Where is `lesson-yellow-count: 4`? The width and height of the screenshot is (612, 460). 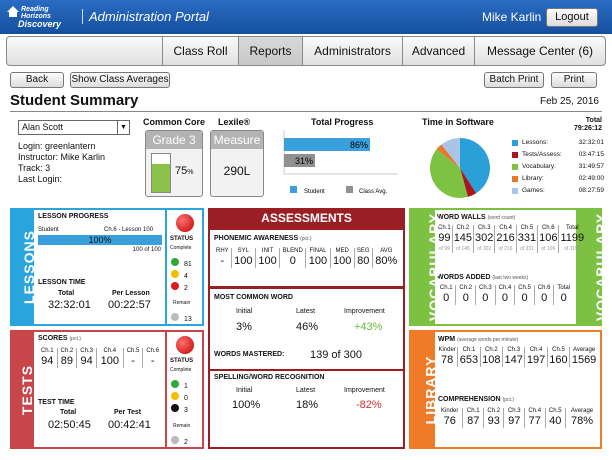
lesson-yellow-count: 4 is located at coordinates (186, 276).